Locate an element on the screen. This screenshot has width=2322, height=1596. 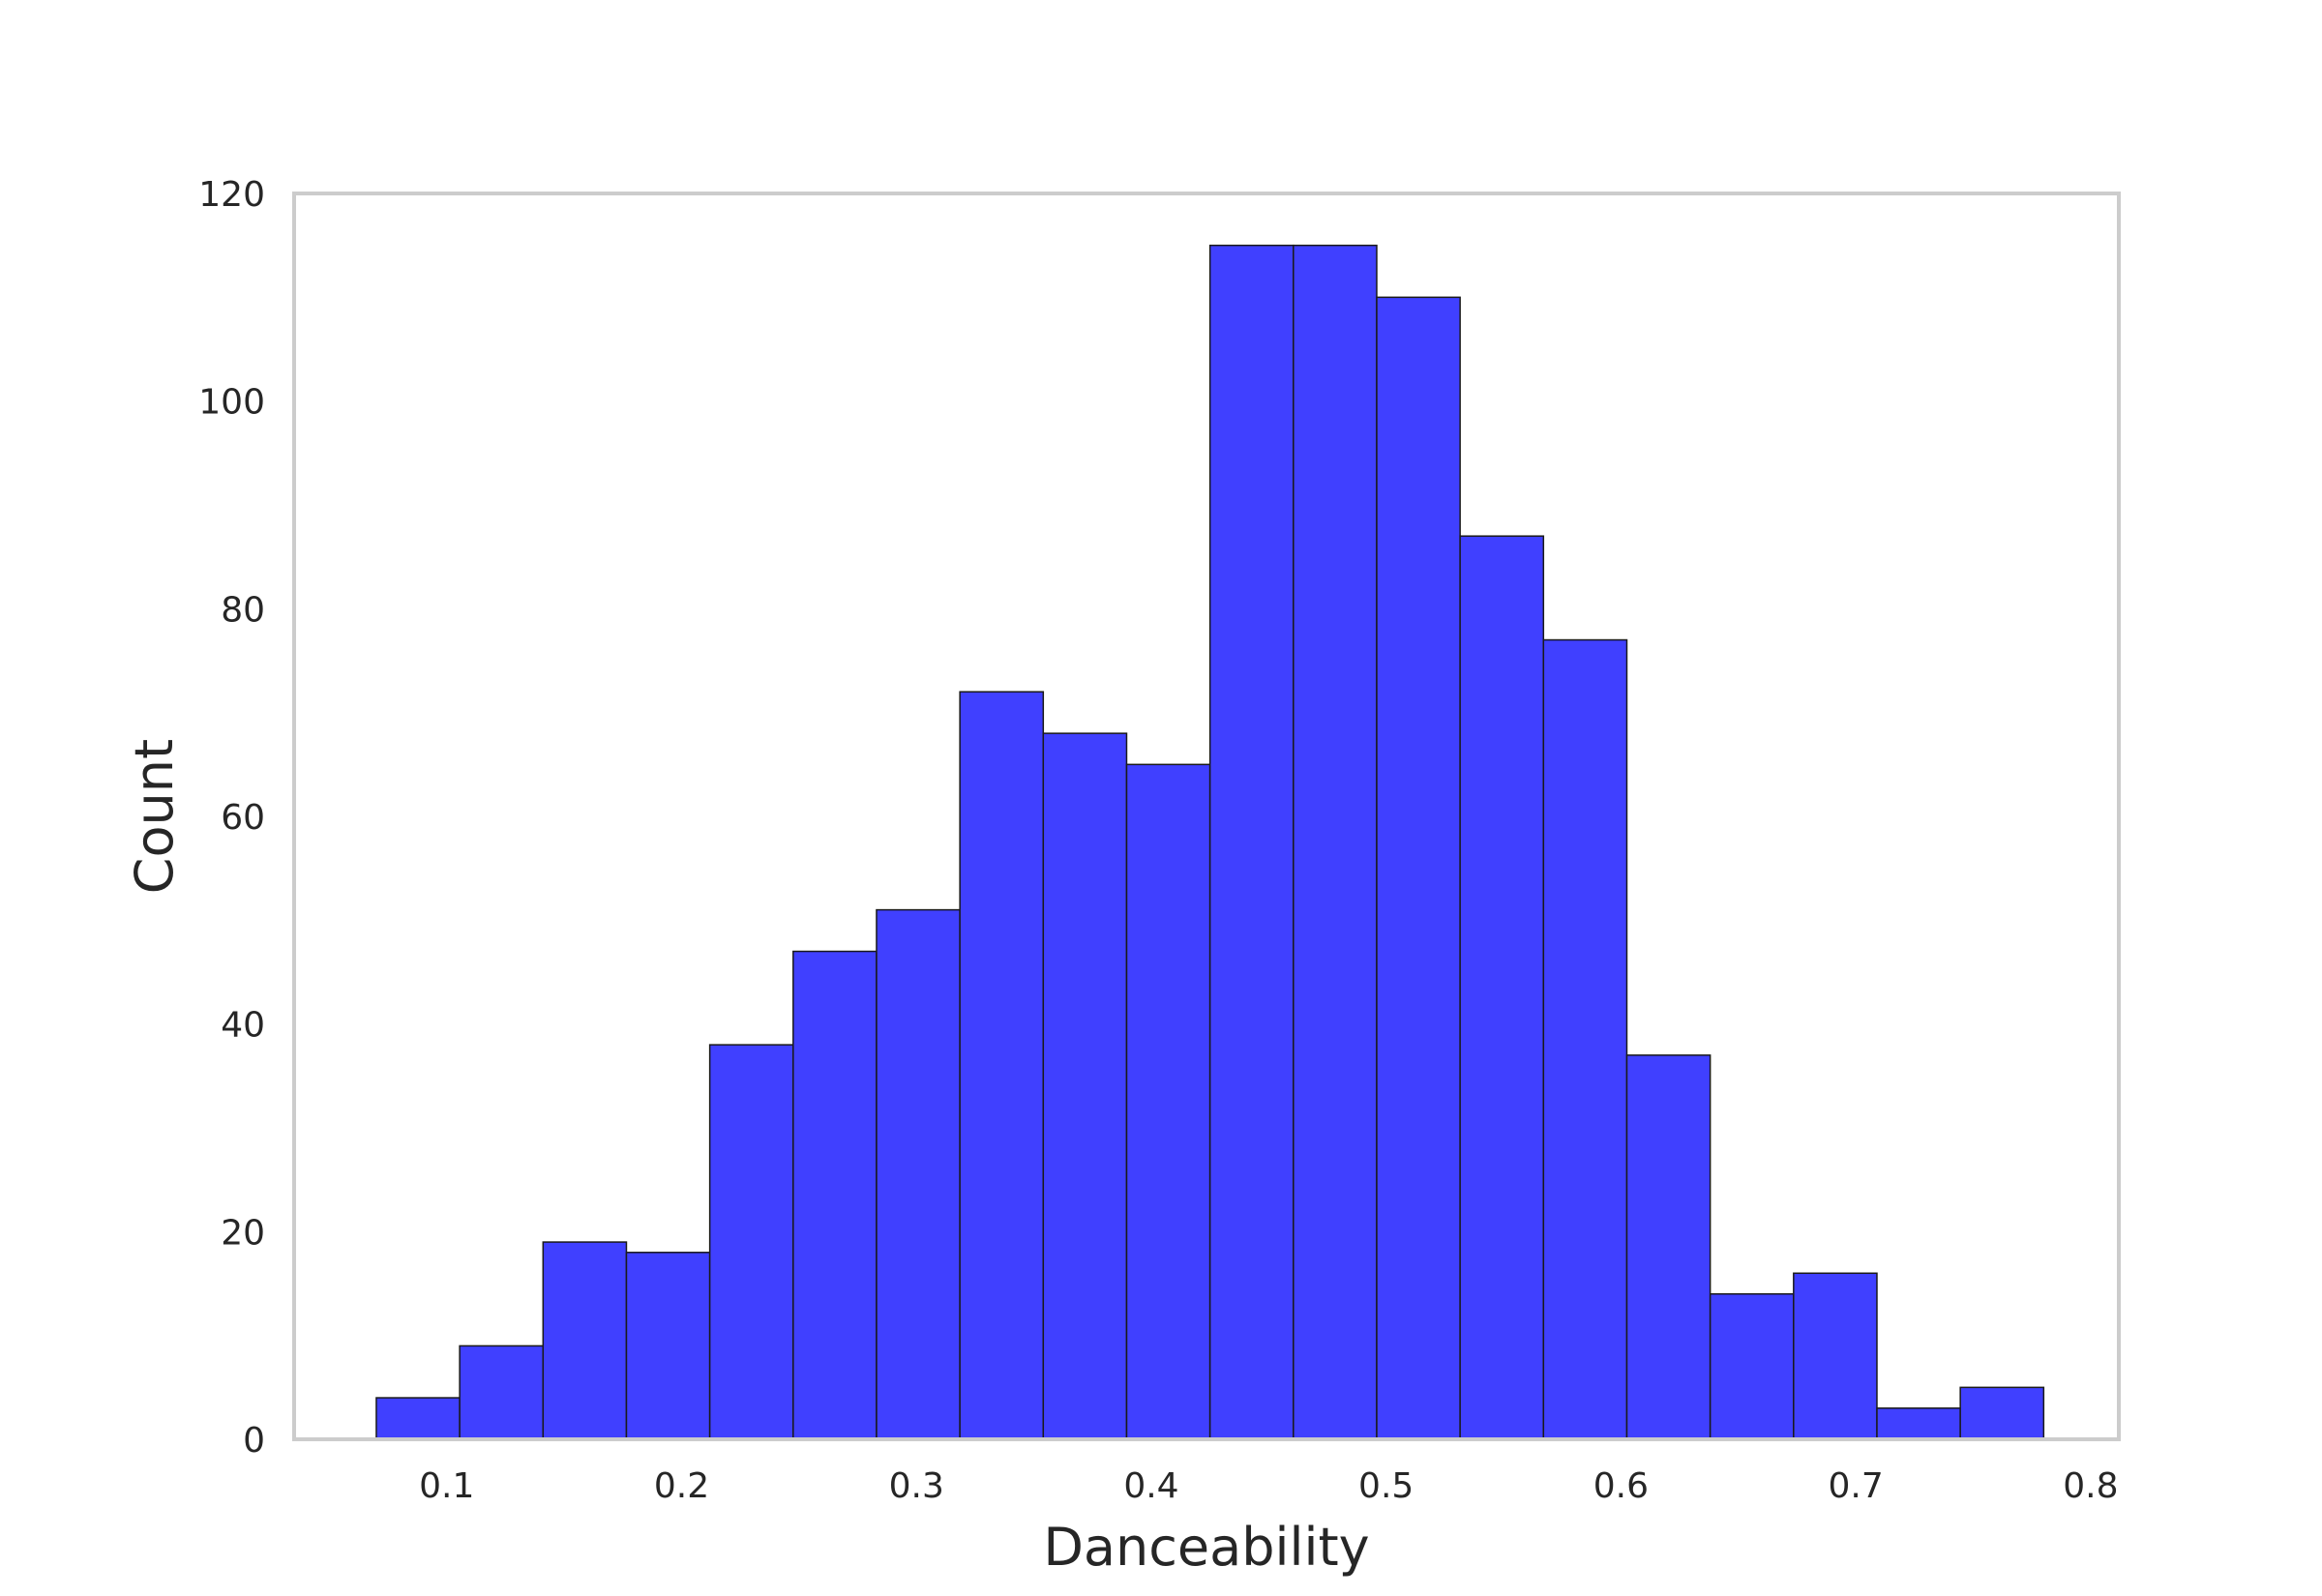
x-tick-label: 0.8 is located at coordinates (2090, 1486).